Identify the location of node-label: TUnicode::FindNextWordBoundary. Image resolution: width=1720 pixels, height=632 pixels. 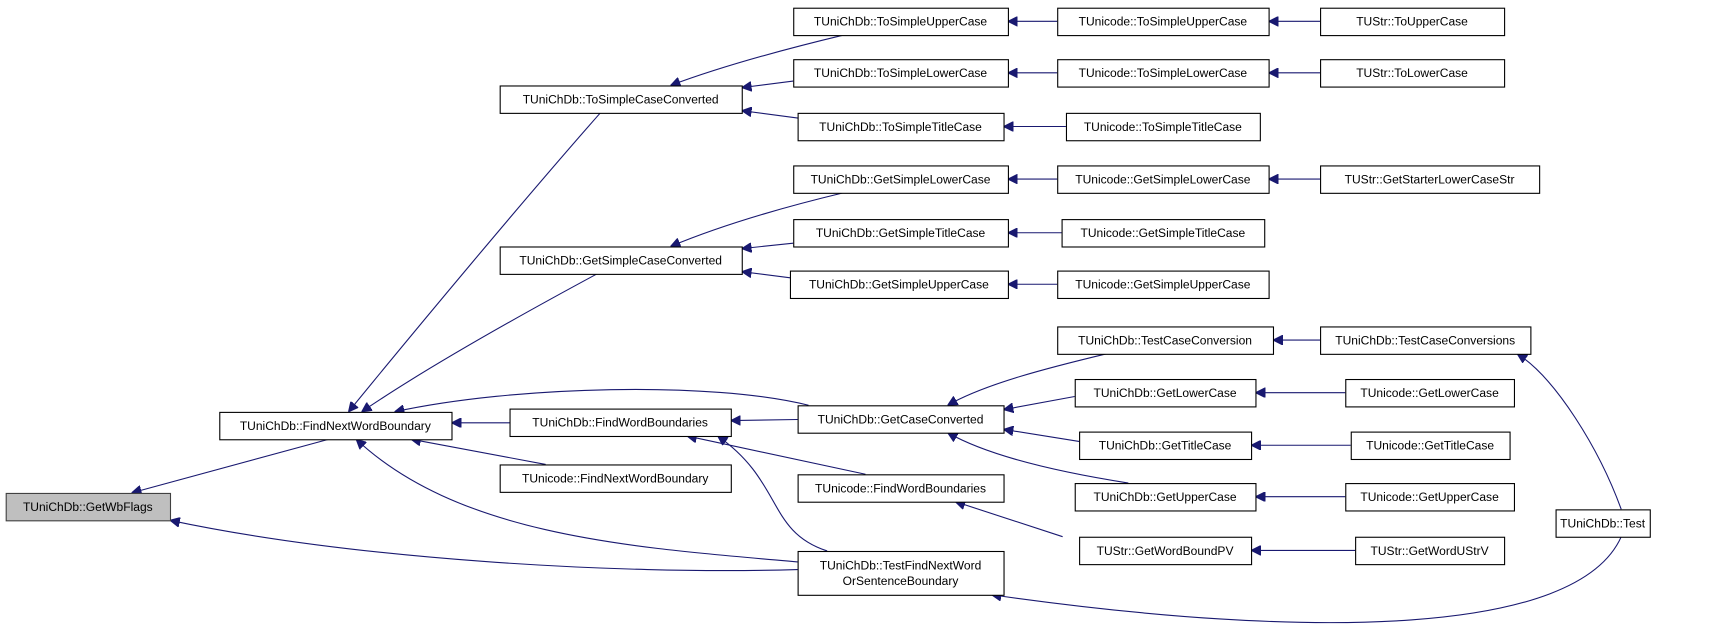
(615, 478).